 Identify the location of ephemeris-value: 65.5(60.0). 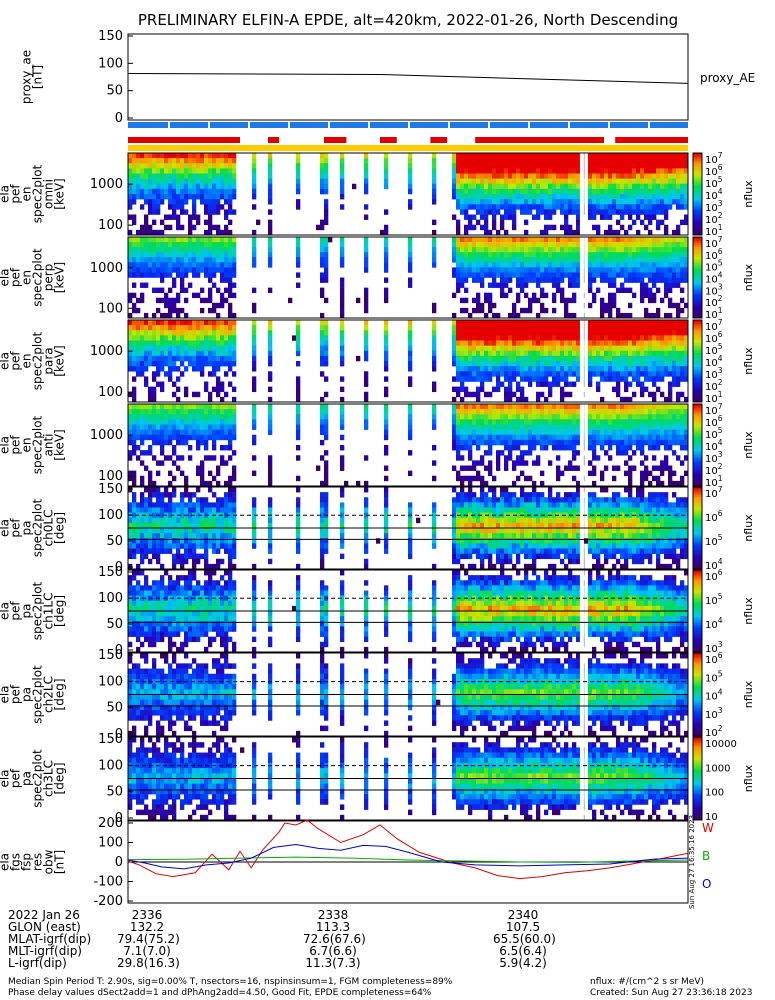
(524, 939).